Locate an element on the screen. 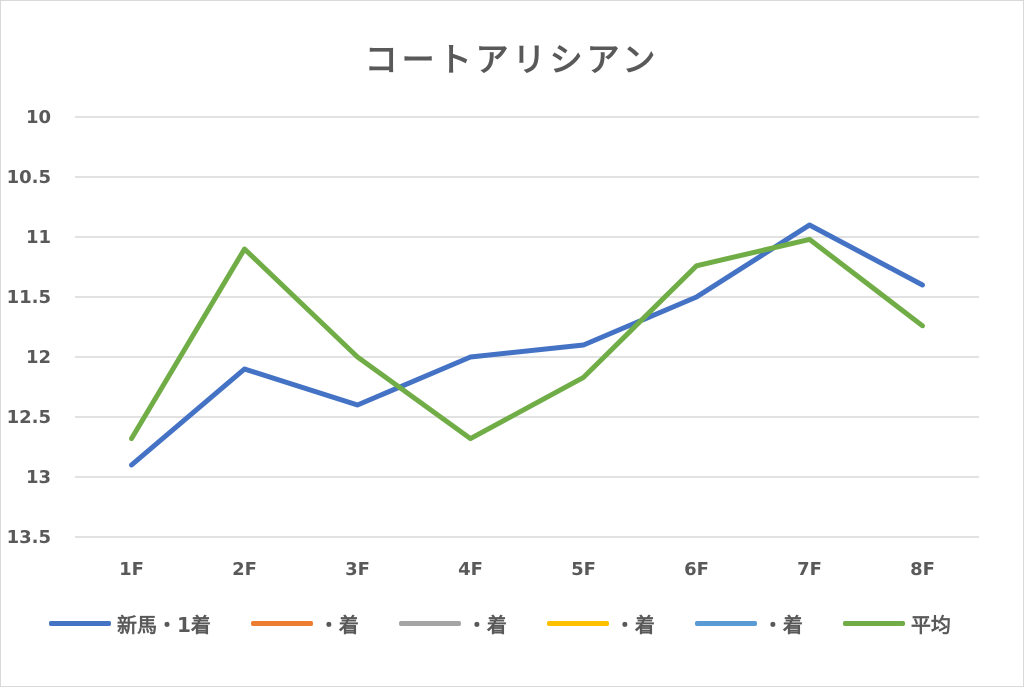 This screenshot has width=1024, height=687. y-axis-ticks: 10 10.5 11 11.5 12 12.5 13 13.5 is located at coordinates (29, 327).